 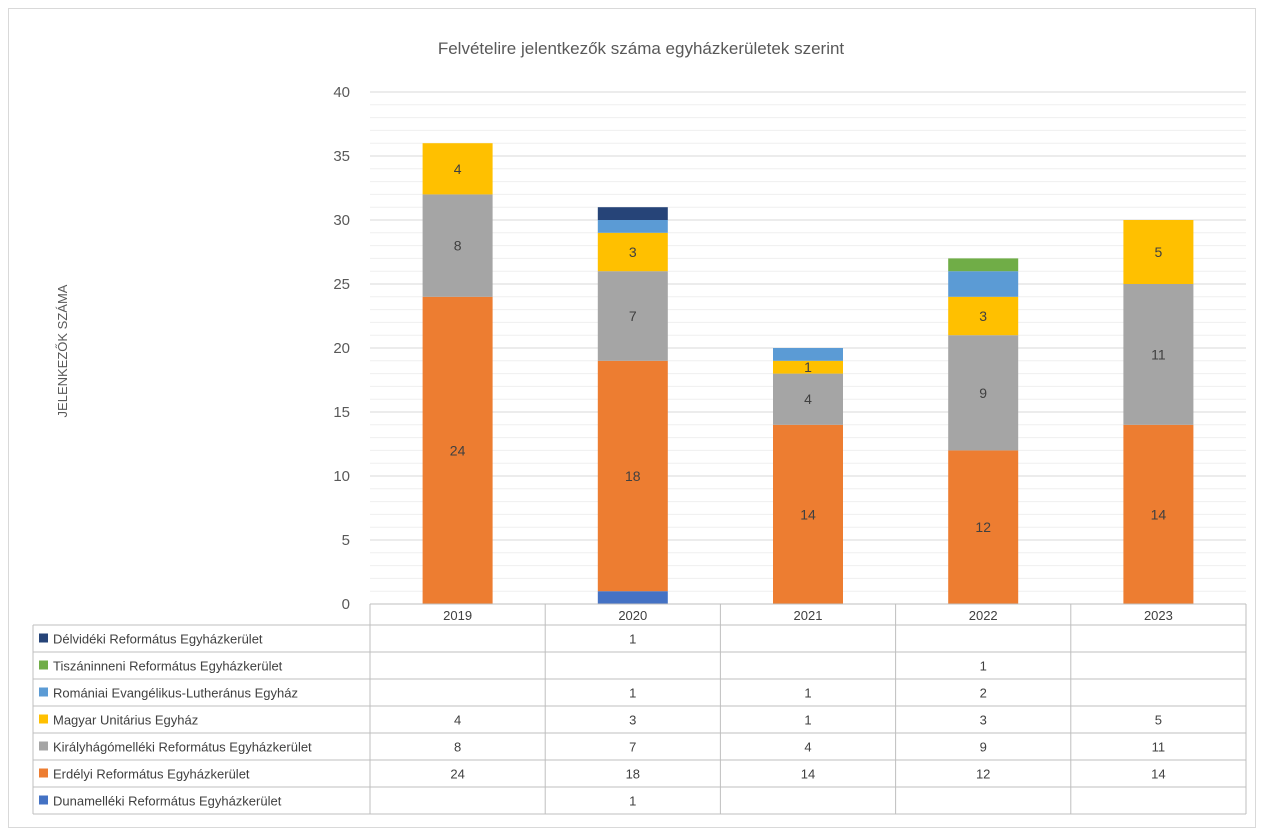 I want to click on table-cell-value: 7, so click(x=632, y=747).